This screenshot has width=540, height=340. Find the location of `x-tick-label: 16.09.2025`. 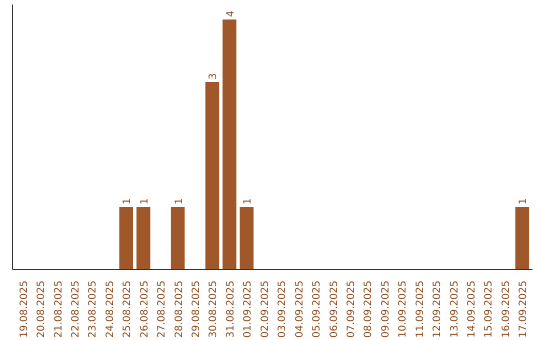

x-tick-label: 16.09.2025 is located at coordinates (506, 309).